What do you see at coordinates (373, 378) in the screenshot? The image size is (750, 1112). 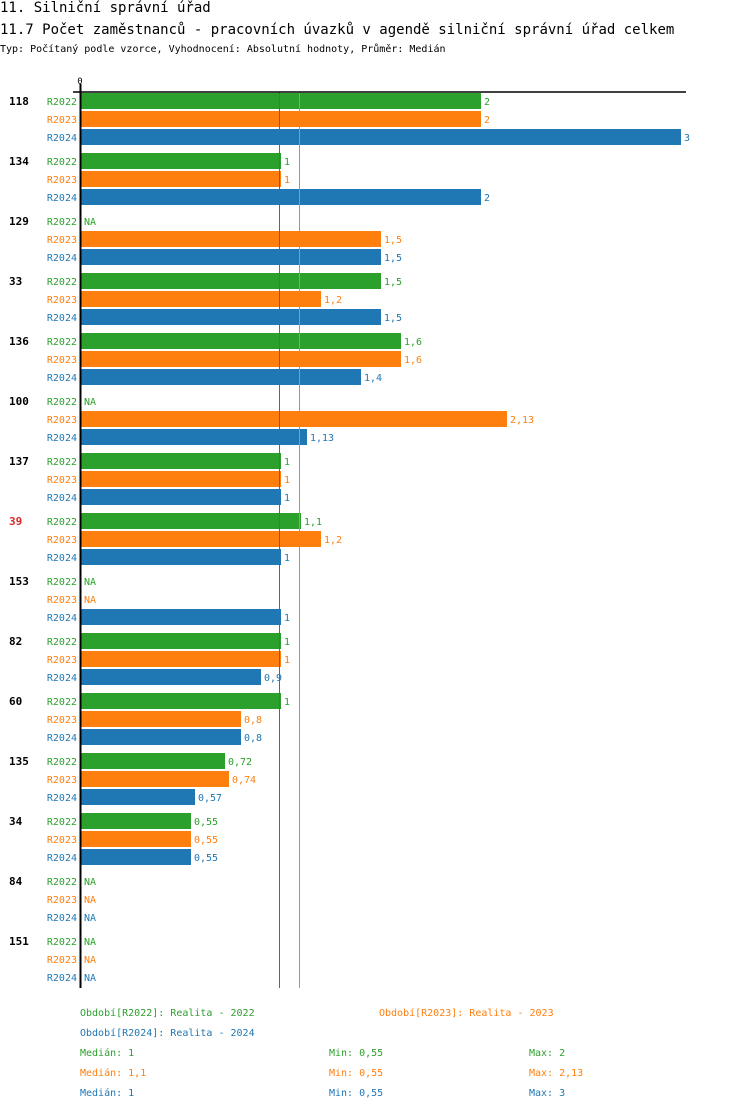 I see `data-label: 1,4` at bounding box center [373, 378].